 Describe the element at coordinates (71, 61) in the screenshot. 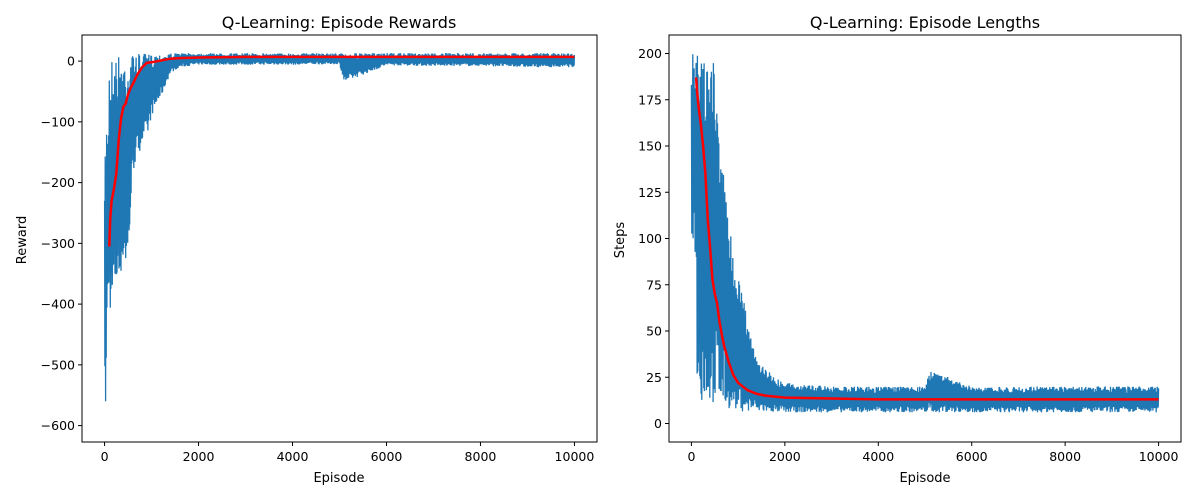

I see `rewards-y-tick-label: 0` at that location.